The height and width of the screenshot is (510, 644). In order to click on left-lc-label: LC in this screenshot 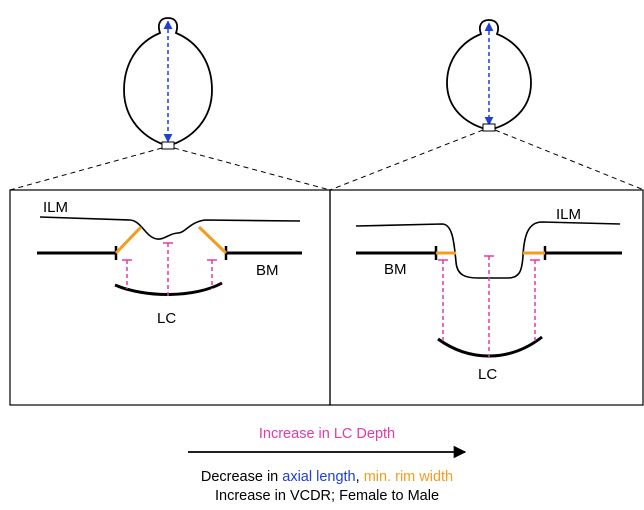, I will do `click(166, 318)`.